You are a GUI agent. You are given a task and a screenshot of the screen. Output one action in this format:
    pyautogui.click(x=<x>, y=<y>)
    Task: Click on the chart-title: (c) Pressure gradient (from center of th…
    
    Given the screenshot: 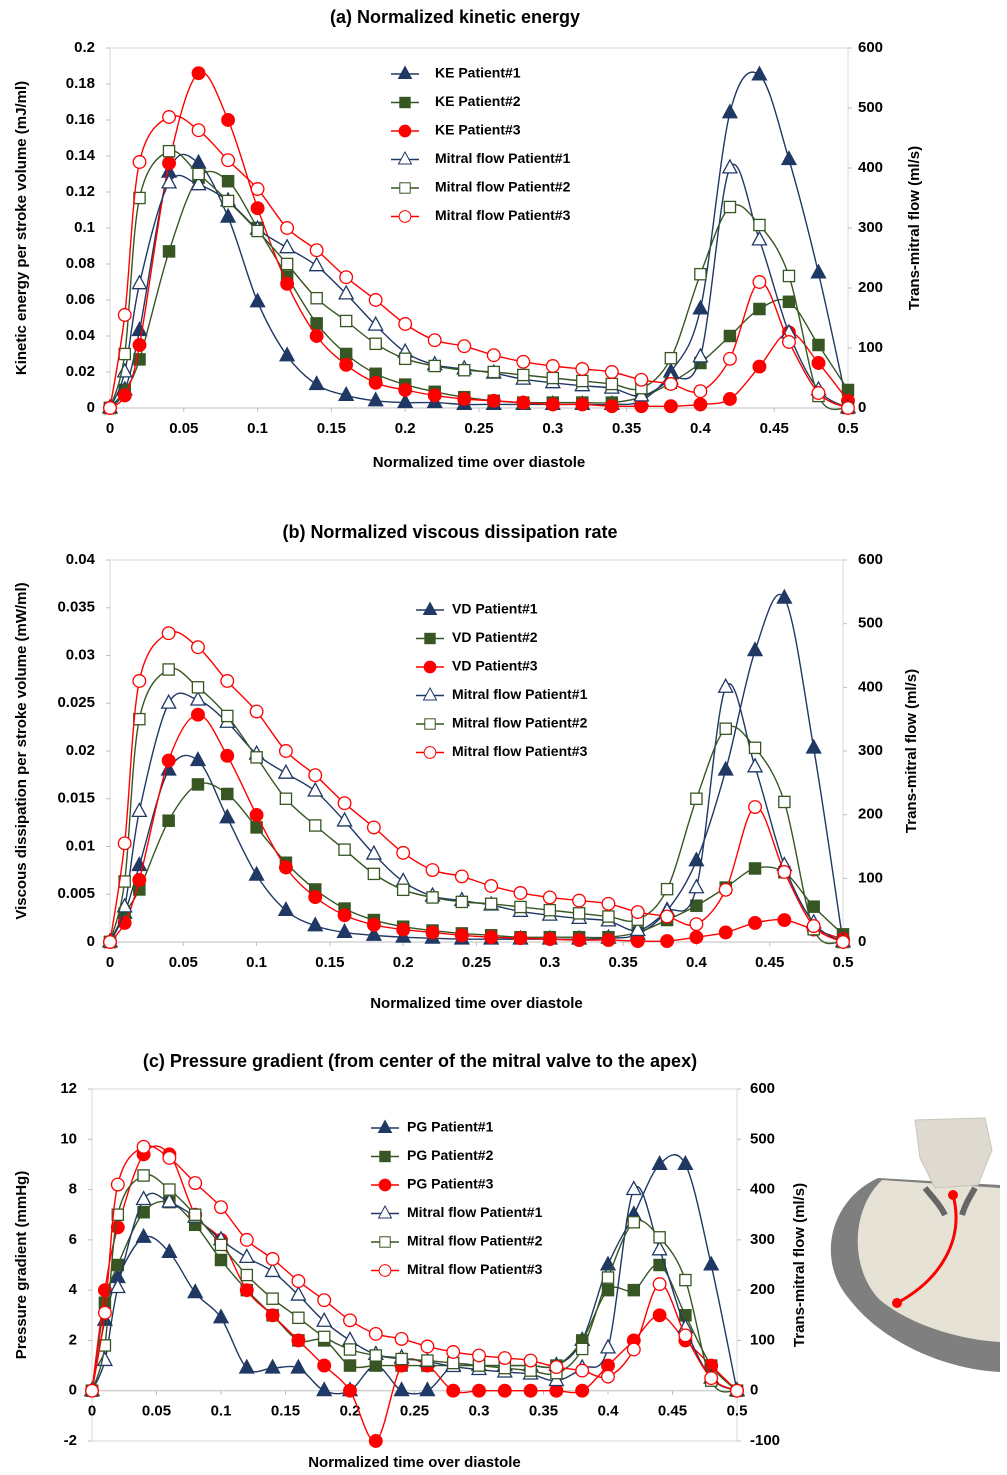 What is the action you would take?
    pyautogui.click(x=420, y=1061)
    